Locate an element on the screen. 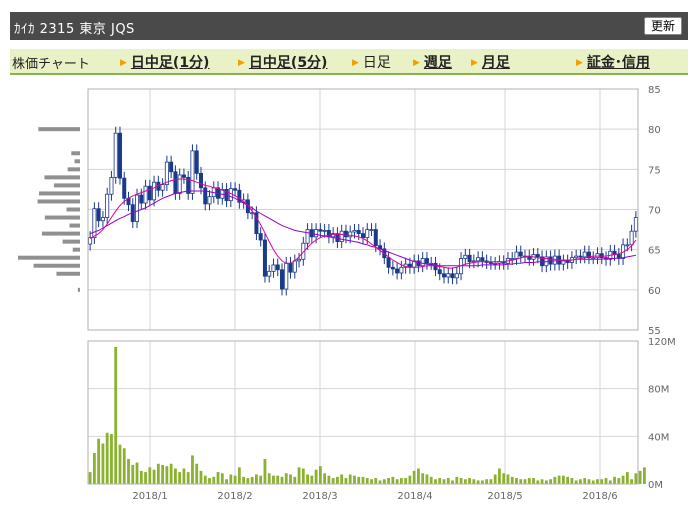 This screenshot has width=698, height=527. volume-tick-label: 120M is located at coordinates (662, 342).